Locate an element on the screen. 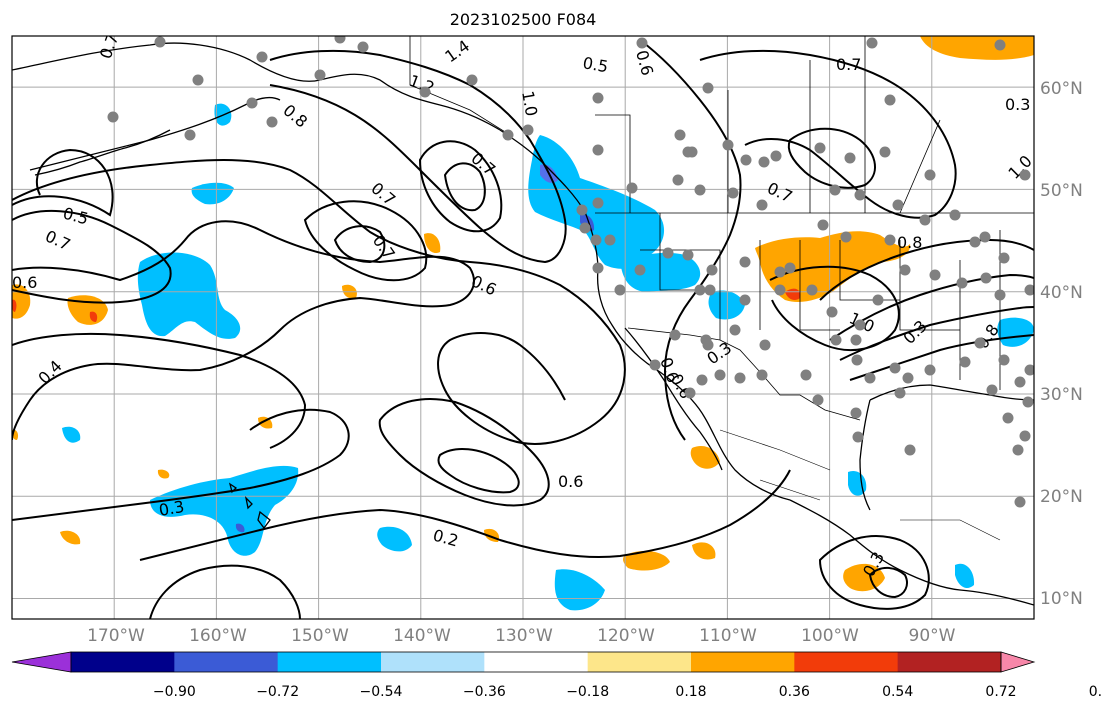 Image resolution: width=1102 pixels, height=710 pixels. shade-blue-4corners is located at coordinates (726, 305).